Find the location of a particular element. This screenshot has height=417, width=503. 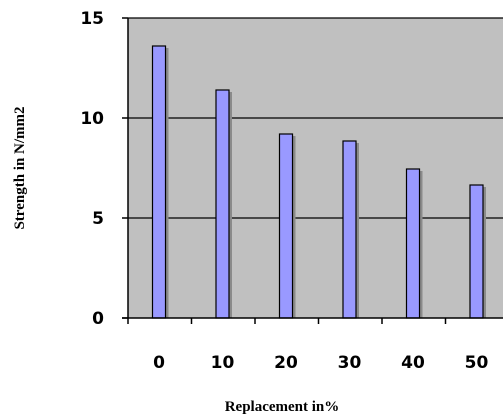

y-tick-label: 0 is located at coordinates (98, 319).